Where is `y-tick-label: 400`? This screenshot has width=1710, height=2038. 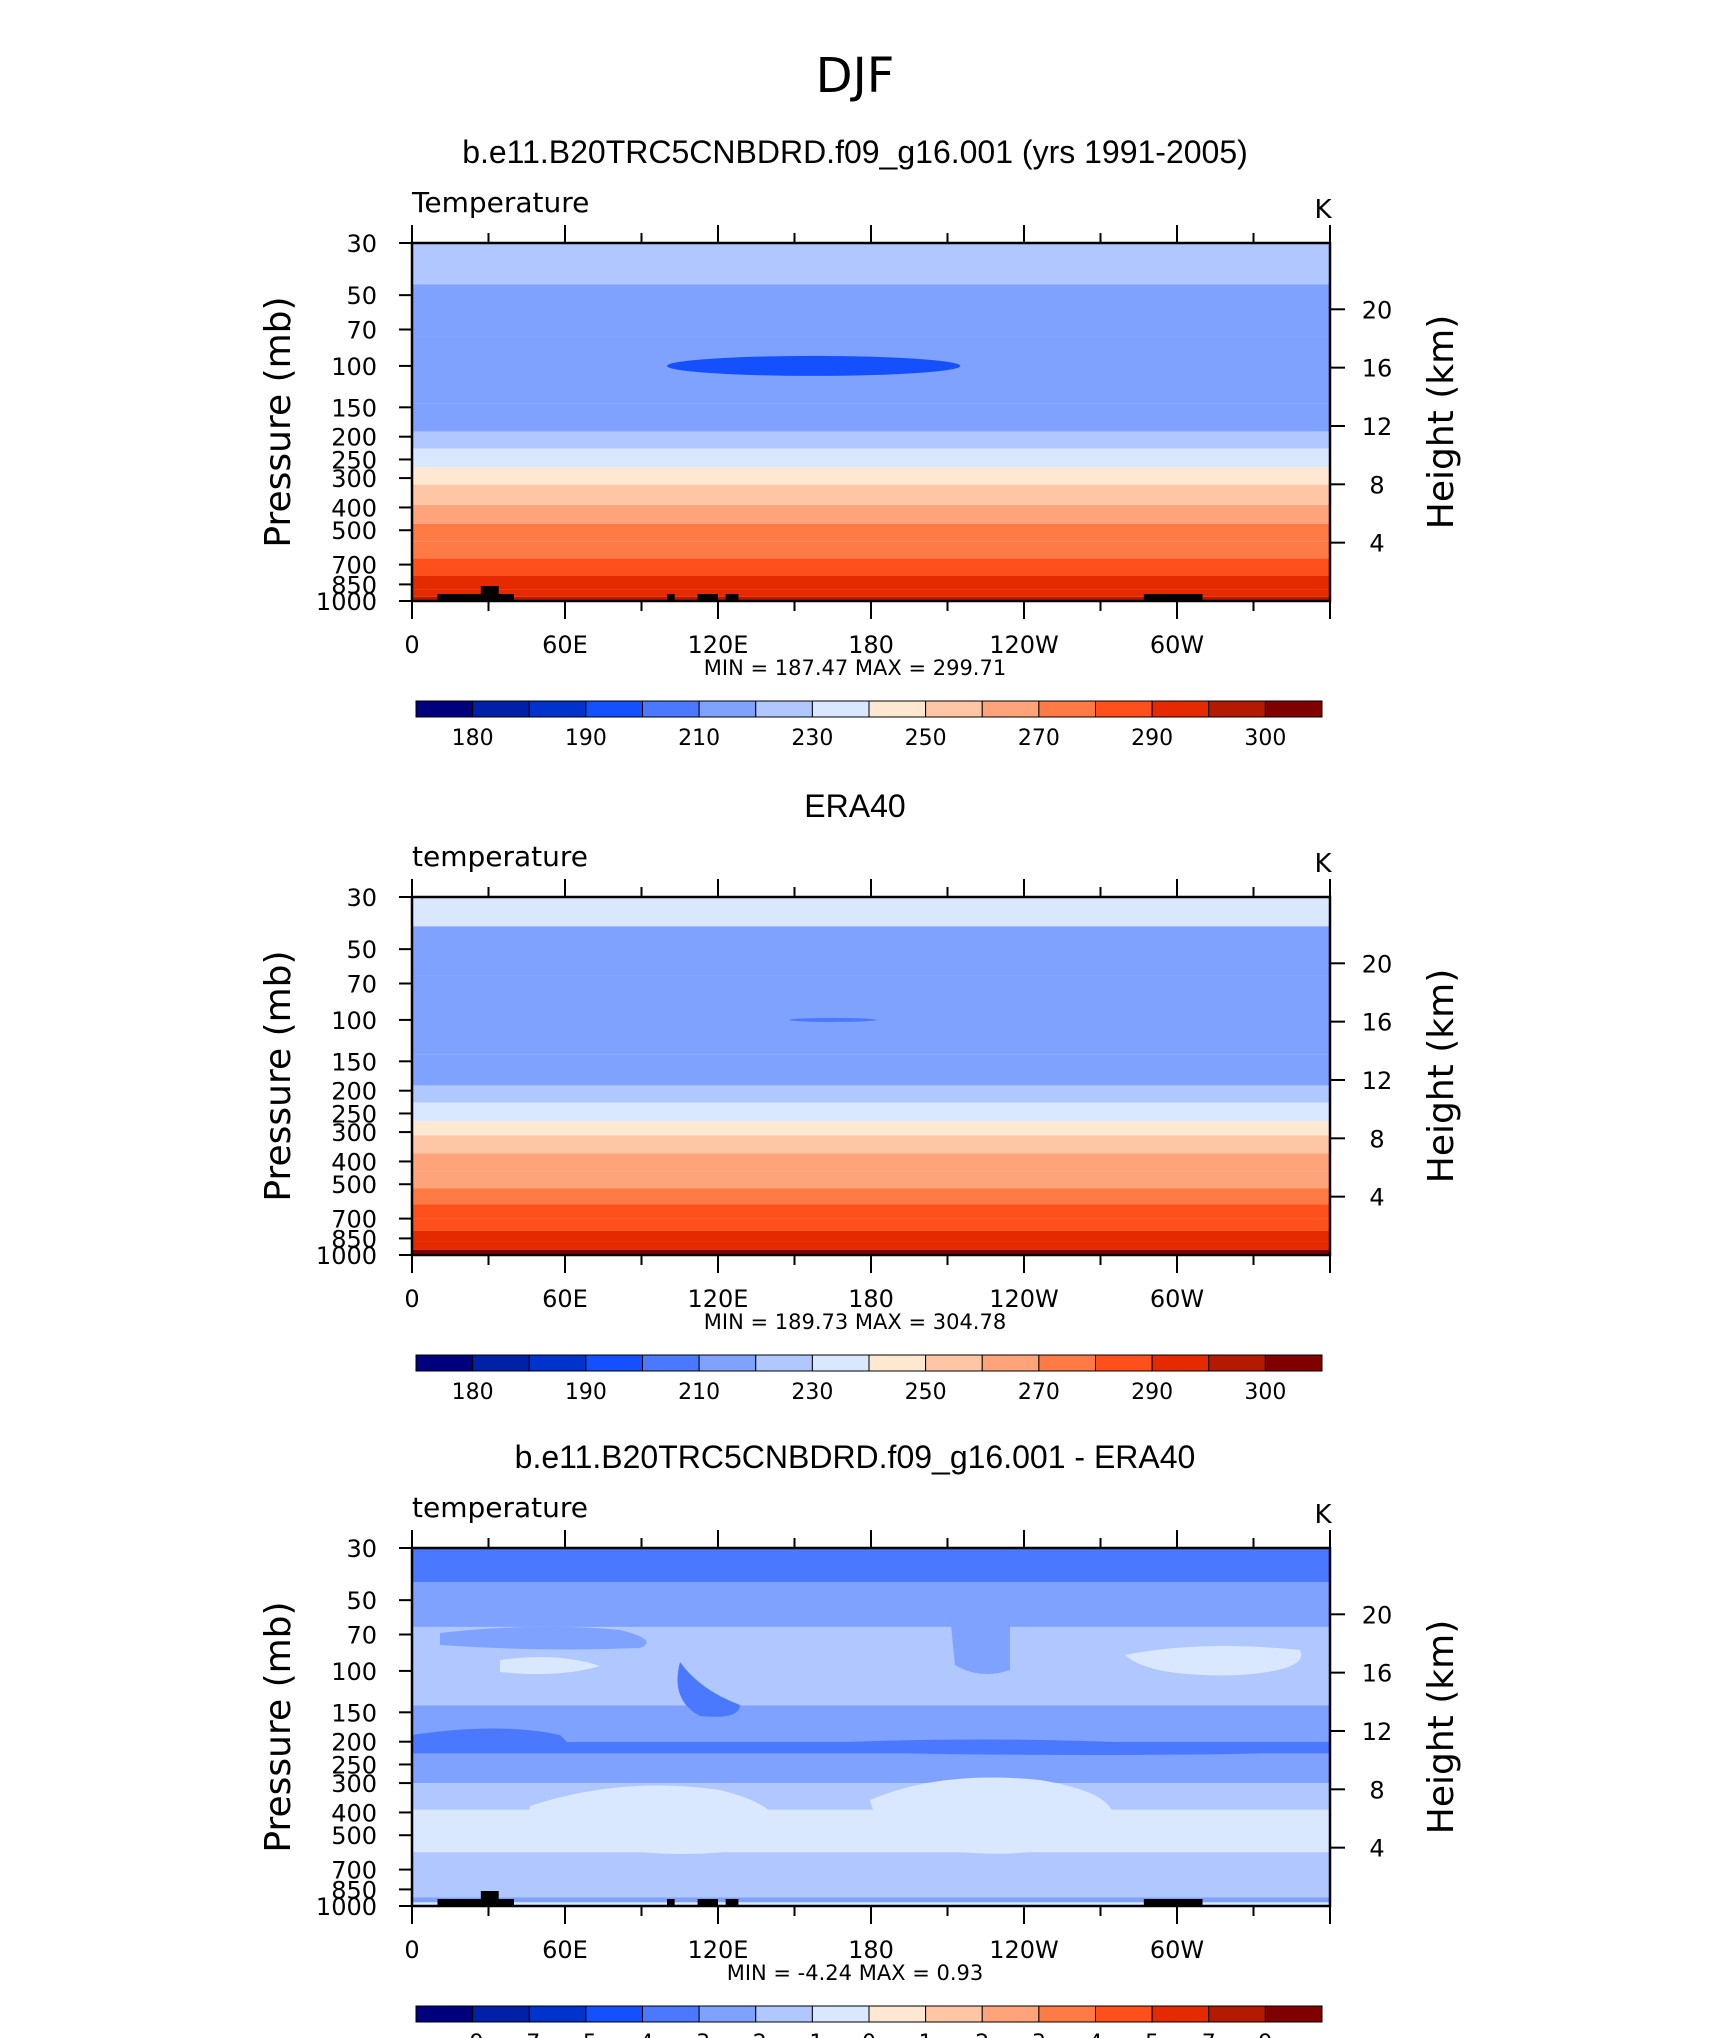 y-tick-label: 400 is located at coordinates (354, 508).